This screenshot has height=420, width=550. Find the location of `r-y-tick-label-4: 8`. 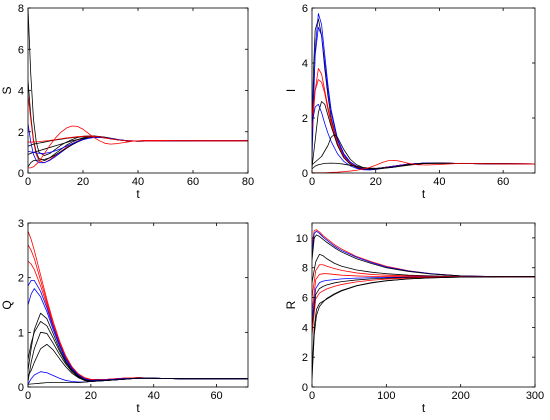

r-y-tick-label-4: 8 is located at coordinates (305, 269).